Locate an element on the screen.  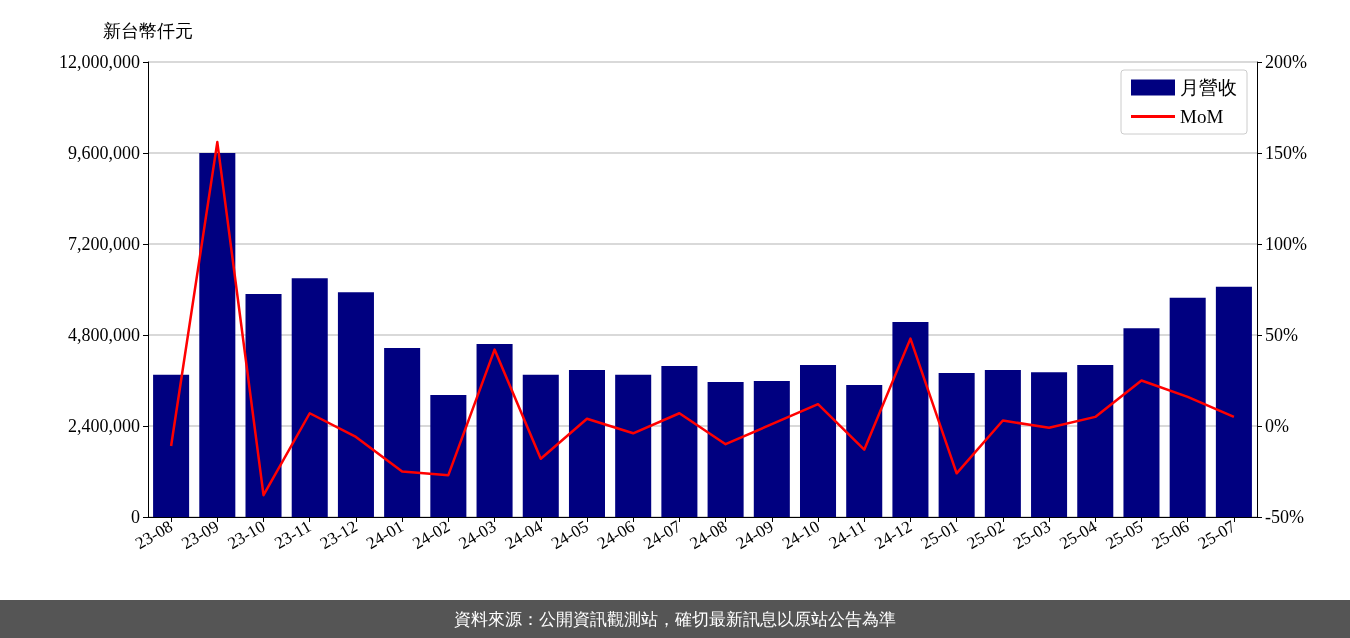
legend-label: 月營收 is located at coordinates (1208, 87).